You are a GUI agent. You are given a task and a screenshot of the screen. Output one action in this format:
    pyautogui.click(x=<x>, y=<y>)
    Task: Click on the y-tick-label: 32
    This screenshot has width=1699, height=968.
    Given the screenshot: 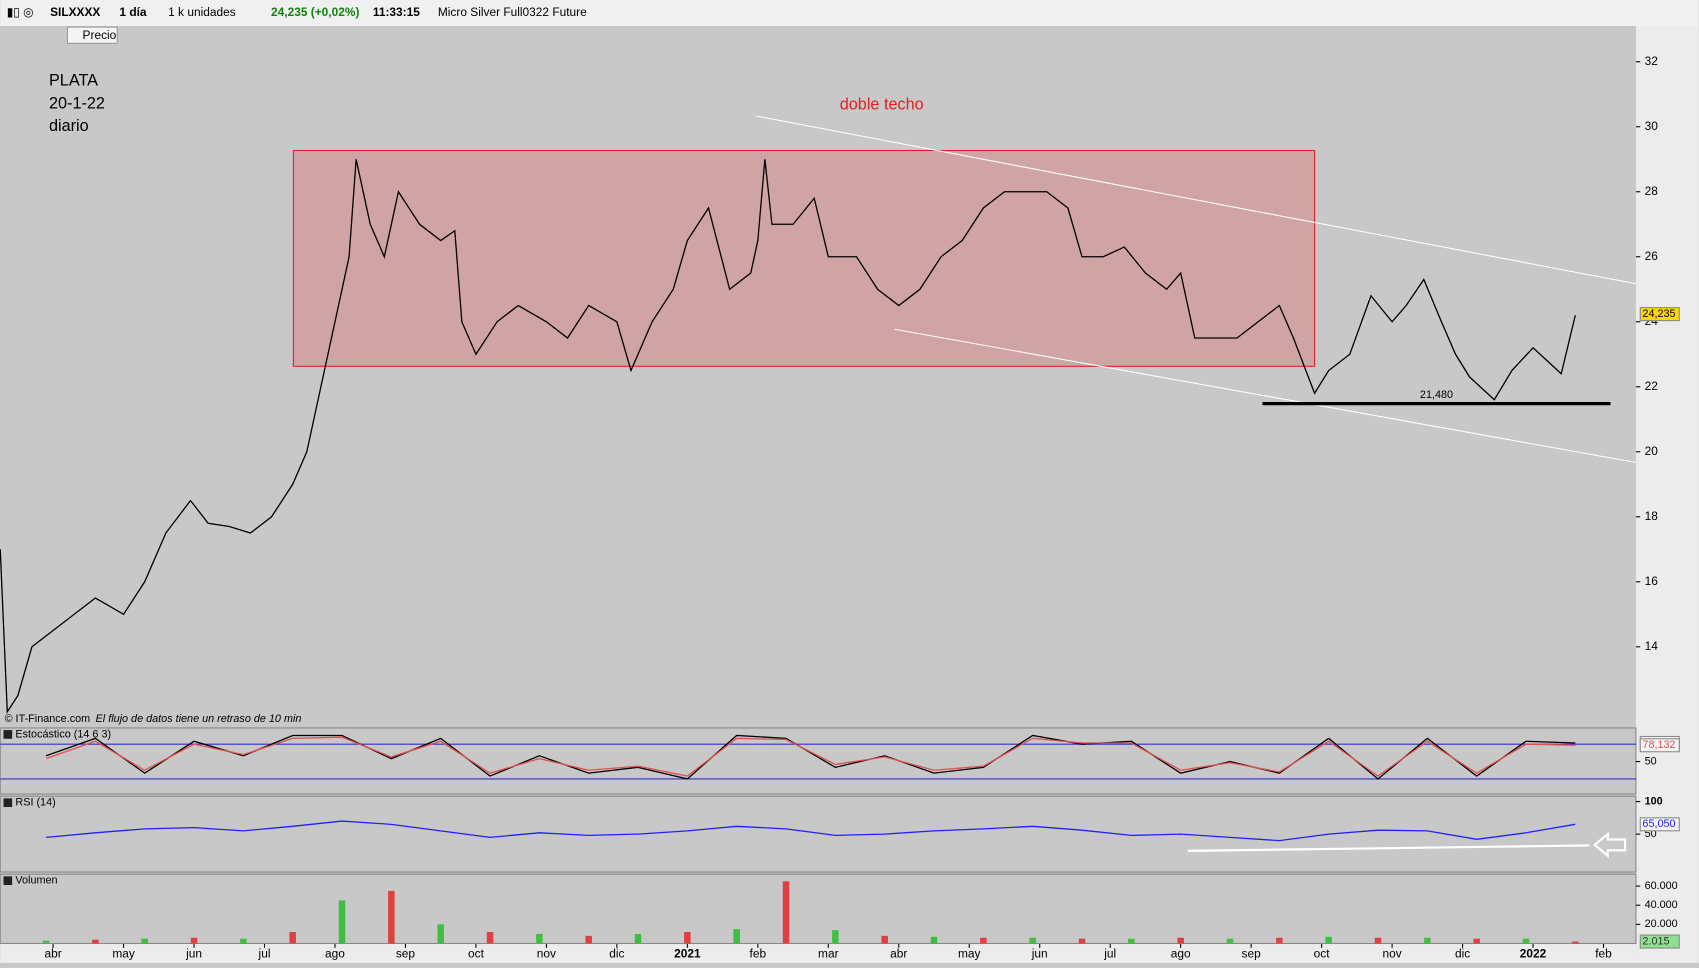 What is the action you would take?
    pyautogui.click(x=1652, y=61)
    